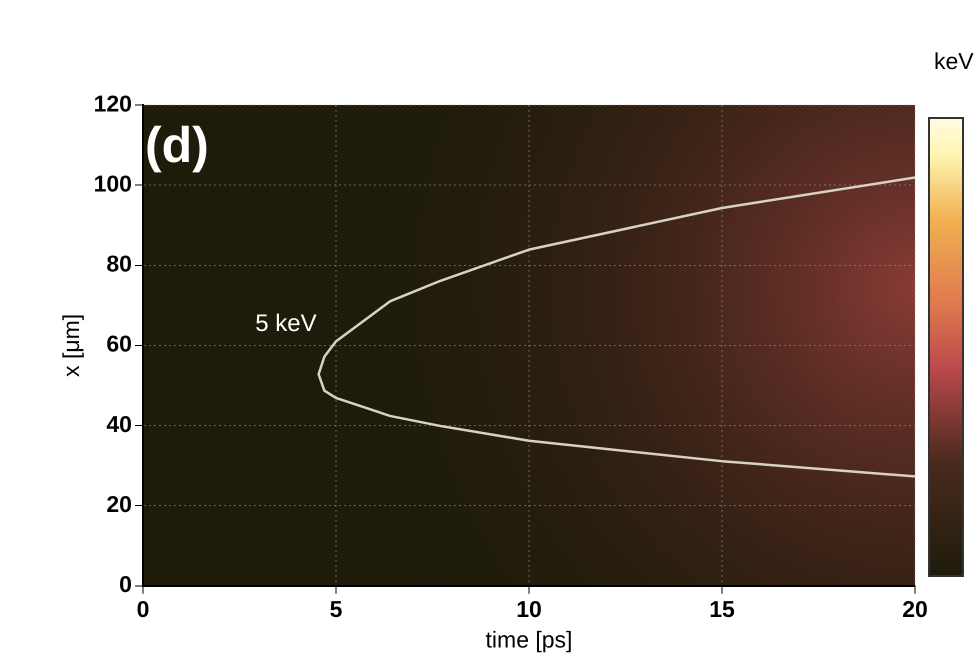 The height and width of the screenshot is (655, 979). What do you see at coordinates (529, 639) in the screenshot?
I see `x-axis-title: time [ps]` at bounding box center [529, 639].